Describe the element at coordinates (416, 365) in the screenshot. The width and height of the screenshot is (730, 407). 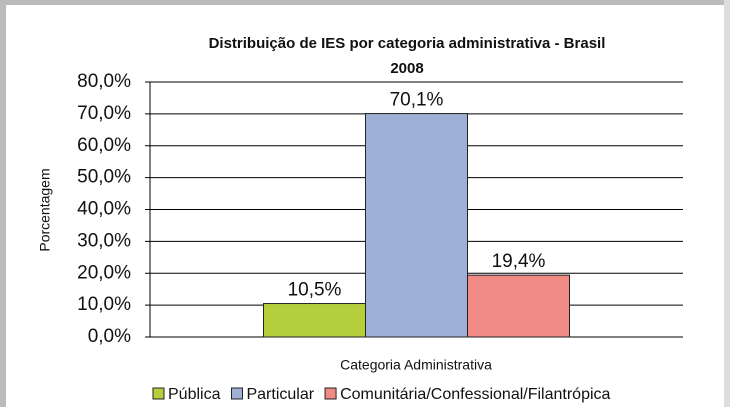
I see `x-axis-label: Categoria Administrativa` at that location.